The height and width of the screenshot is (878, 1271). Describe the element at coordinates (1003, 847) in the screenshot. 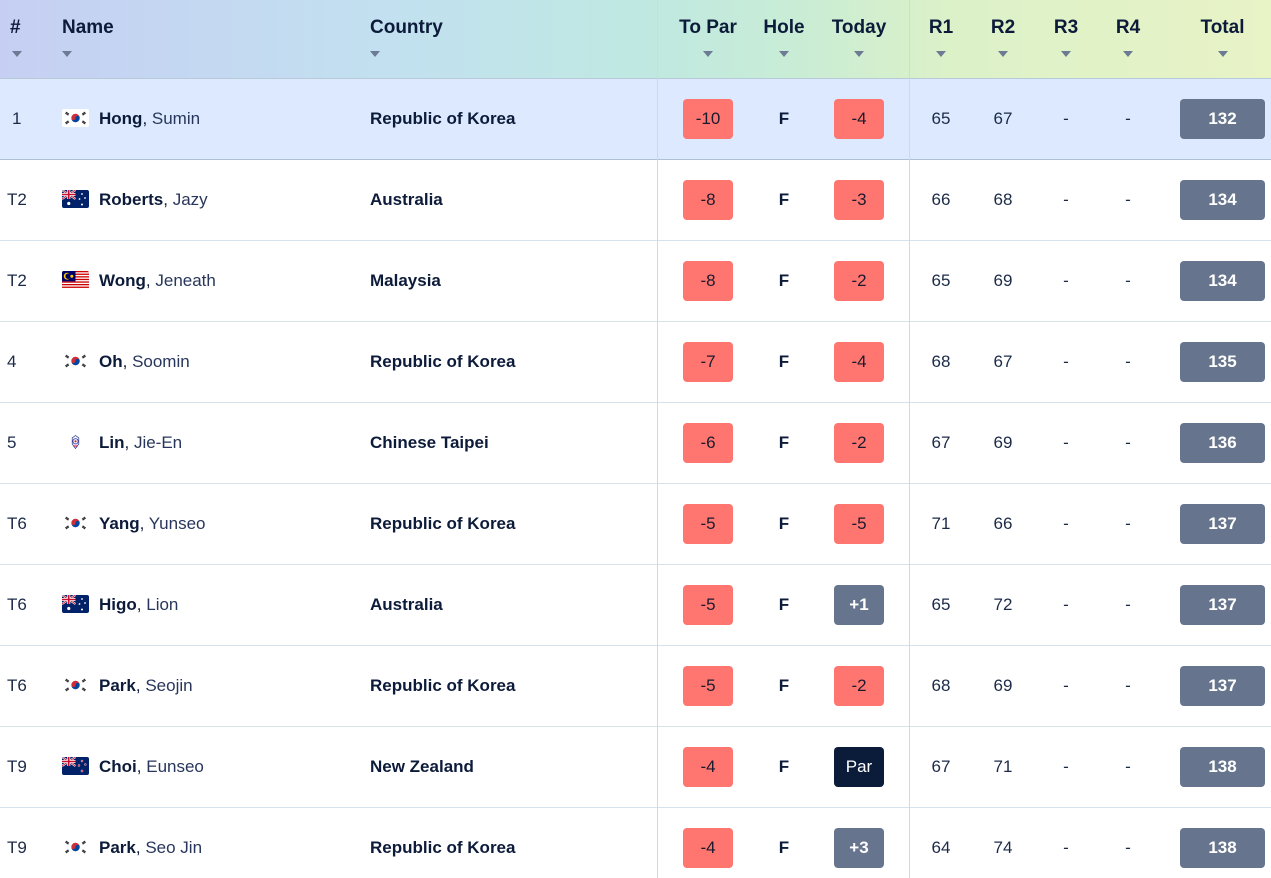

I see `round-2-score: 74` at that location.